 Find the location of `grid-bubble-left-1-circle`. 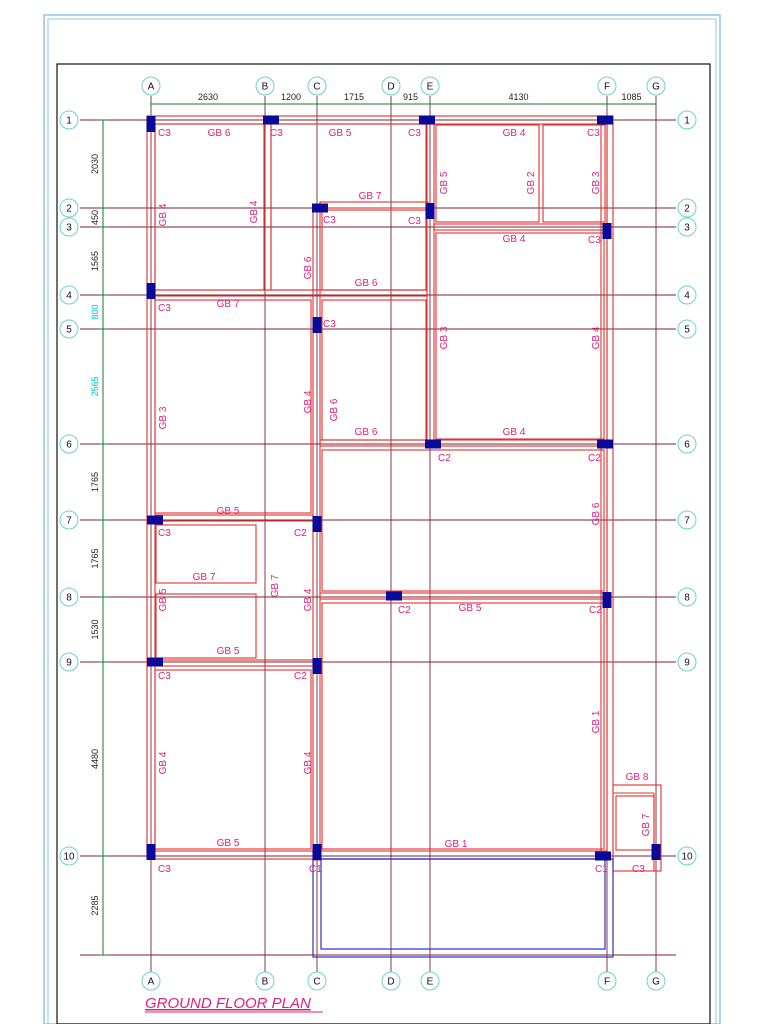

grid-bubble-left-1-circle is located at coordinates (69, 120).